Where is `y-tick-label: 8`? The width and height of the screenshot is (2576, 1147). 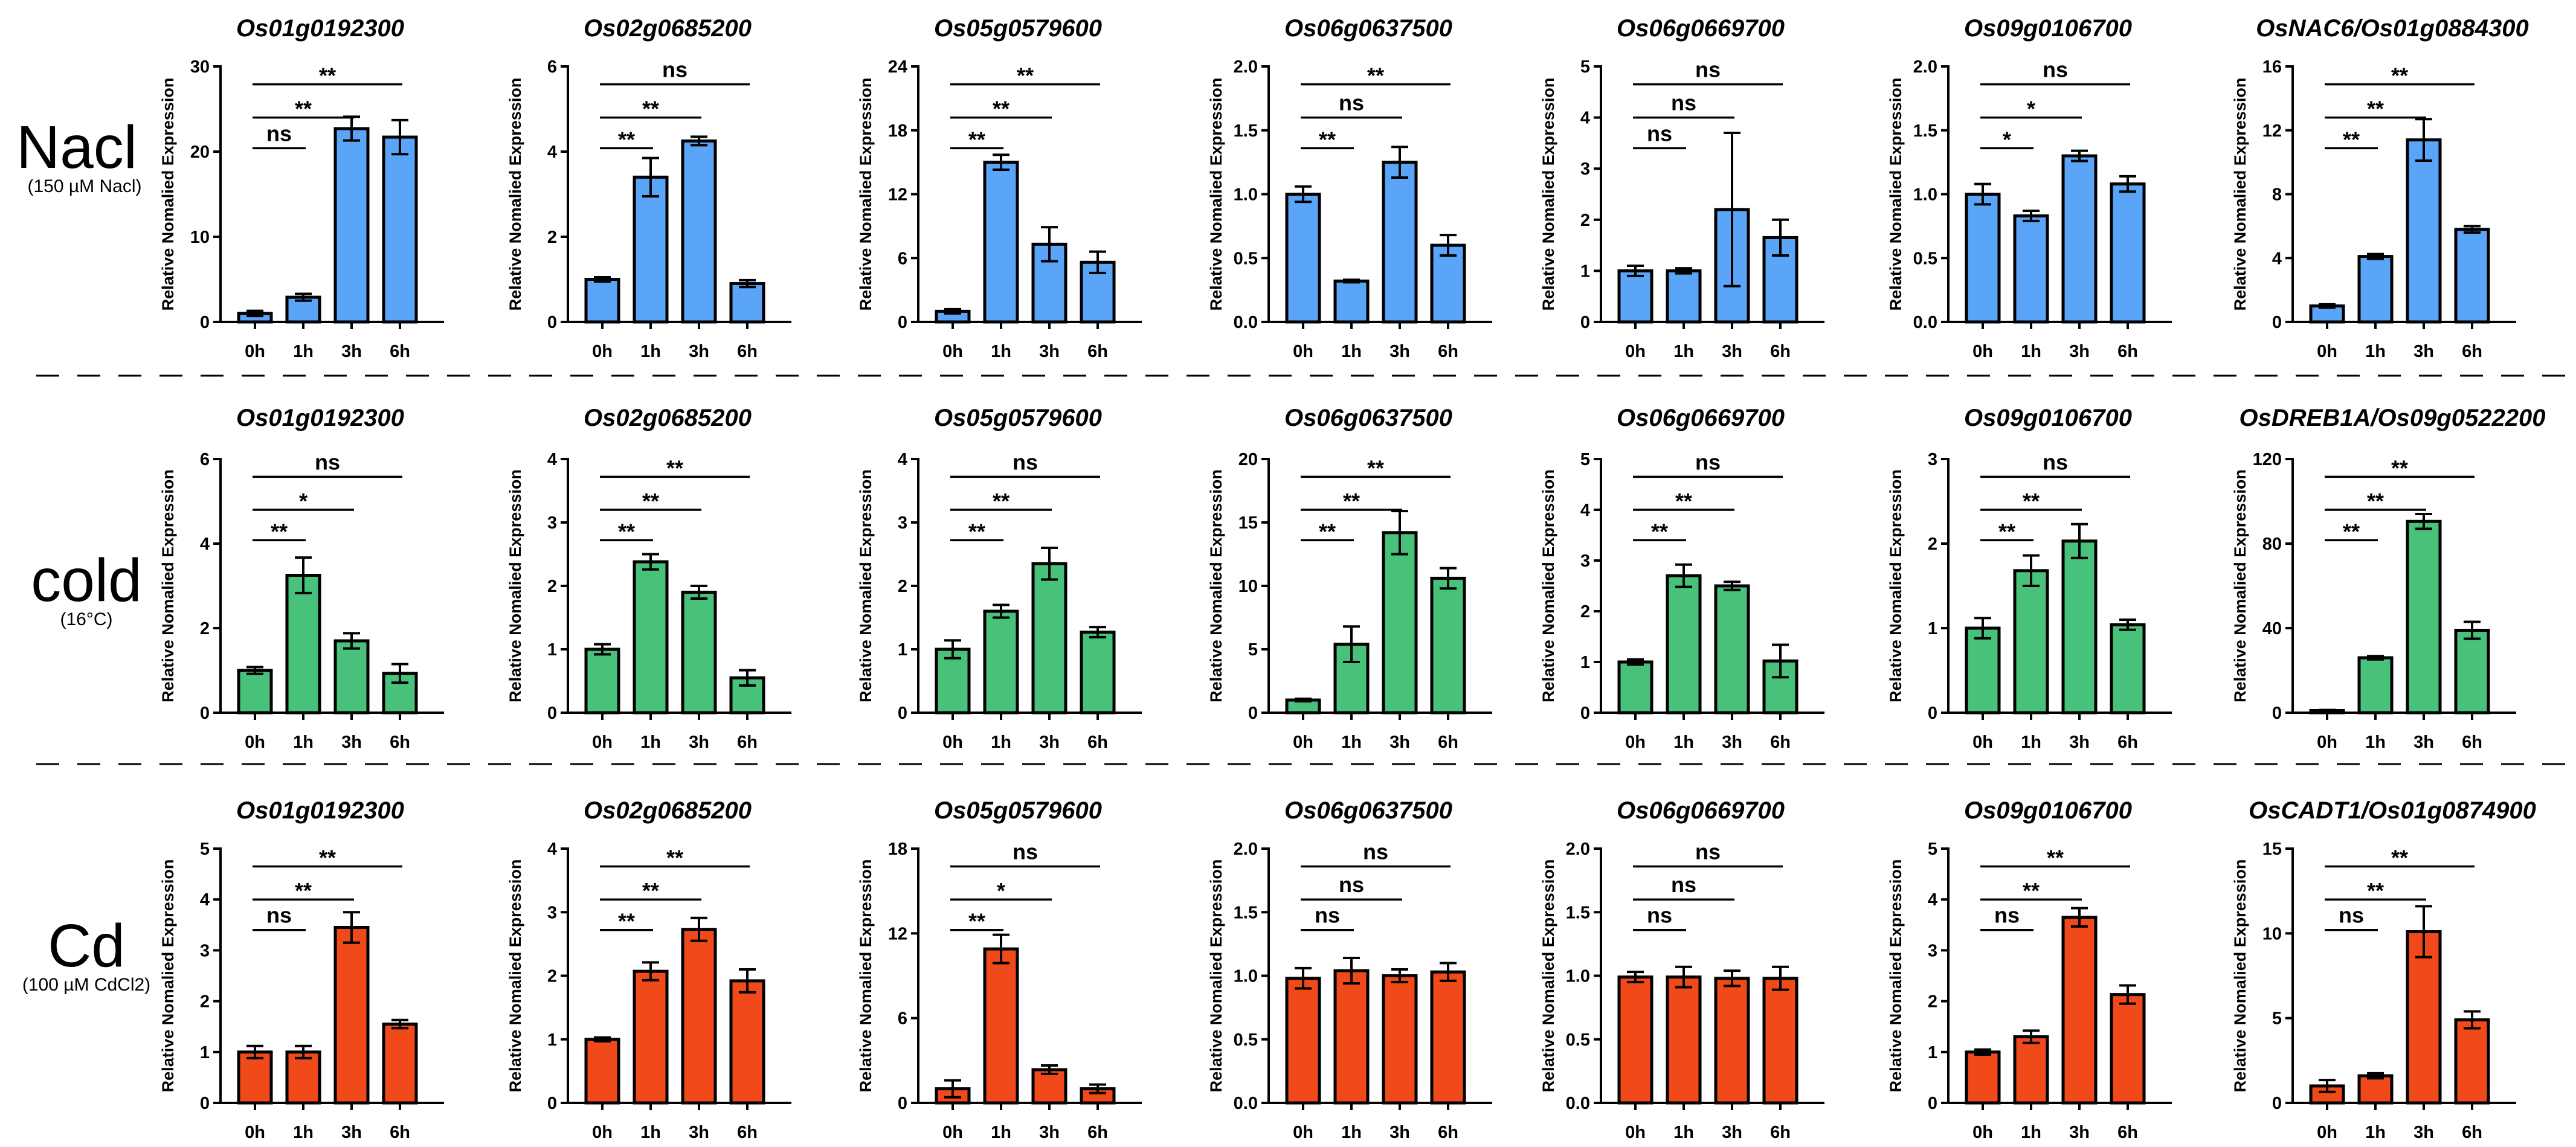 y-tick-label: 8 is located at coordinates (2277, 195).